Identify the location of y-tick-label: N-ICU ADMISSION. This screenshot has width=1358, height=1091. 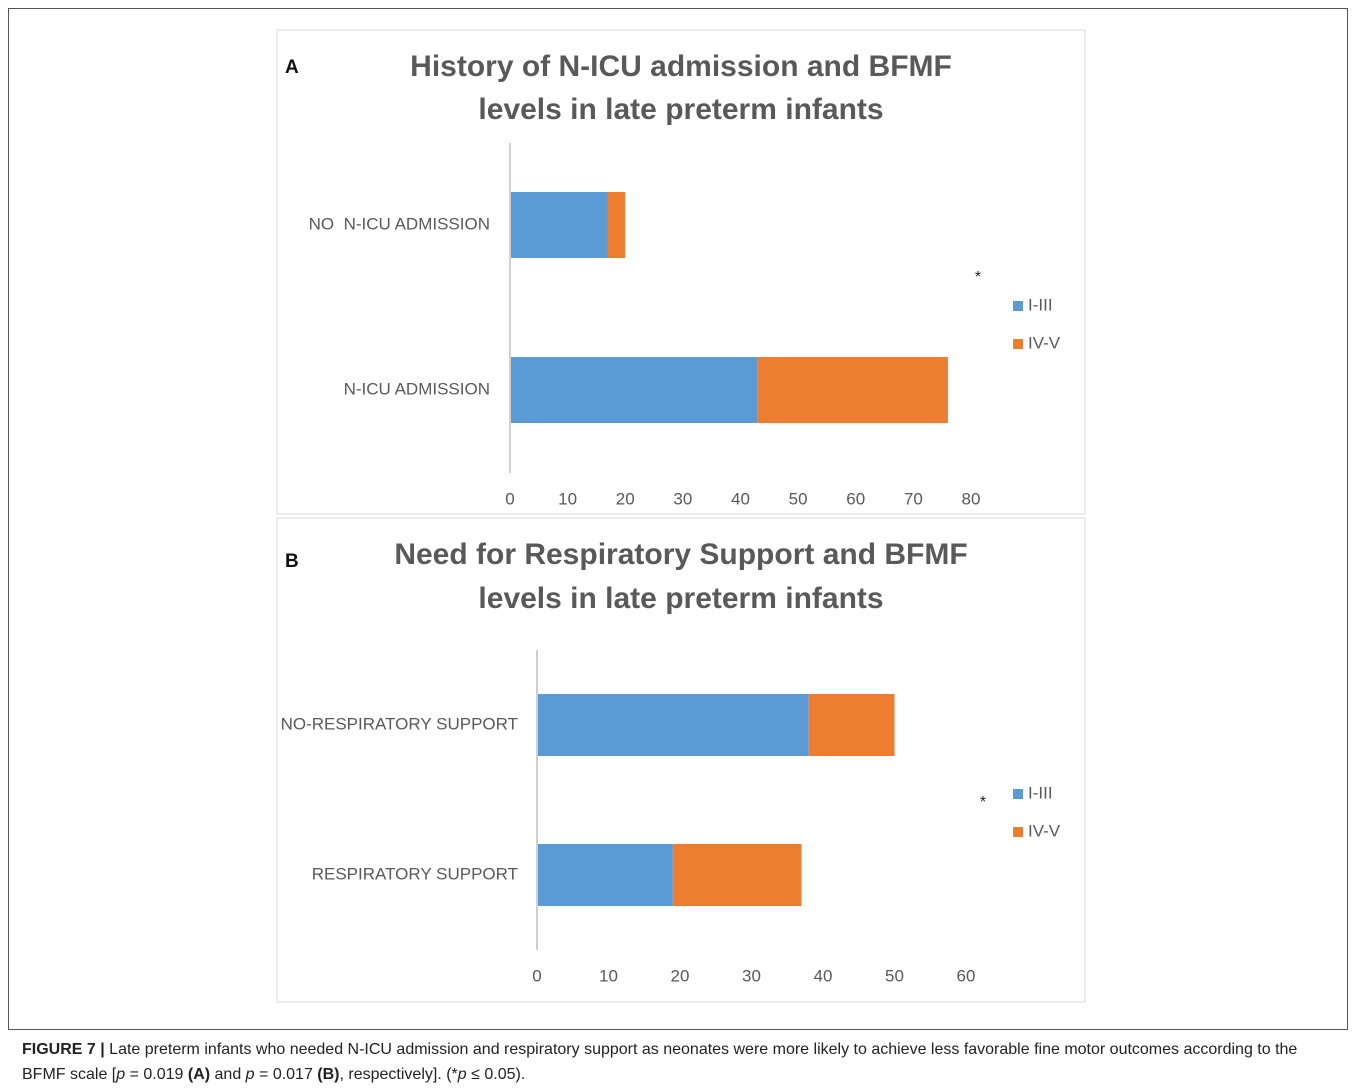
(417, 388).